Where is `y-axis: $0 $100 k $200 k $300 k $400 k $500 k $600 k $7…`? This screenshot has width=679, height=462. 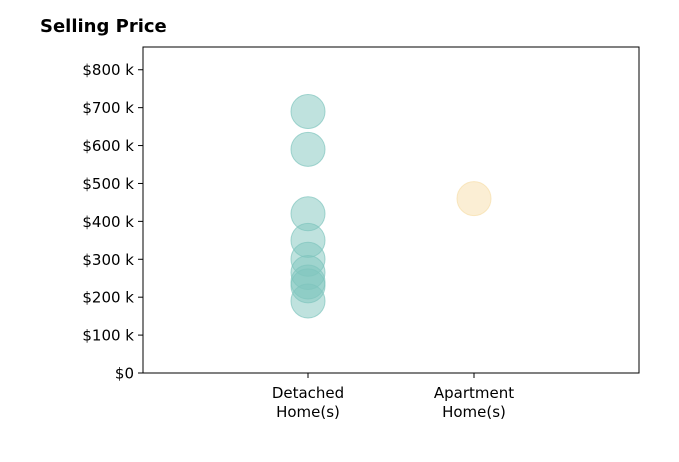
y-axis: $0 $100 k $200 k $300 k $400 k $500 k $600 k $7… is located at coordinates (112, 222).